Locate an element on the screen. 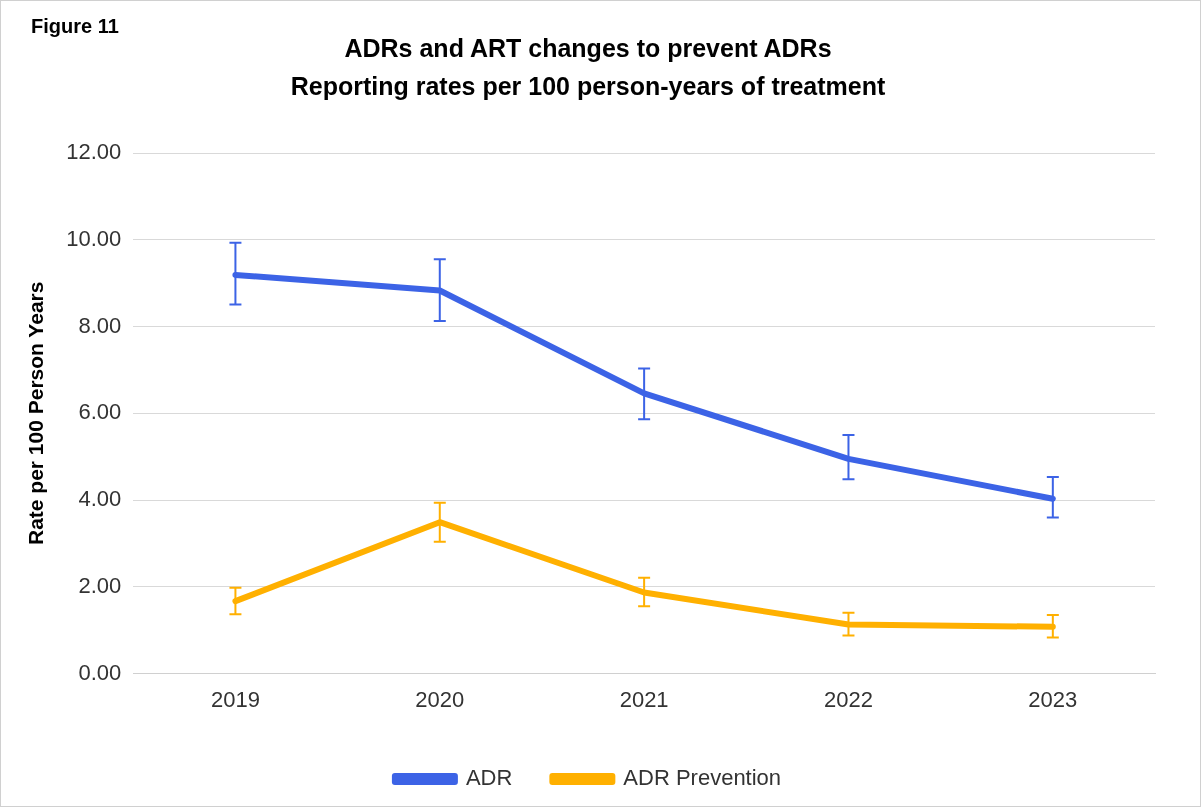  caption: Figure 11 is located at coordinates (75, 25).